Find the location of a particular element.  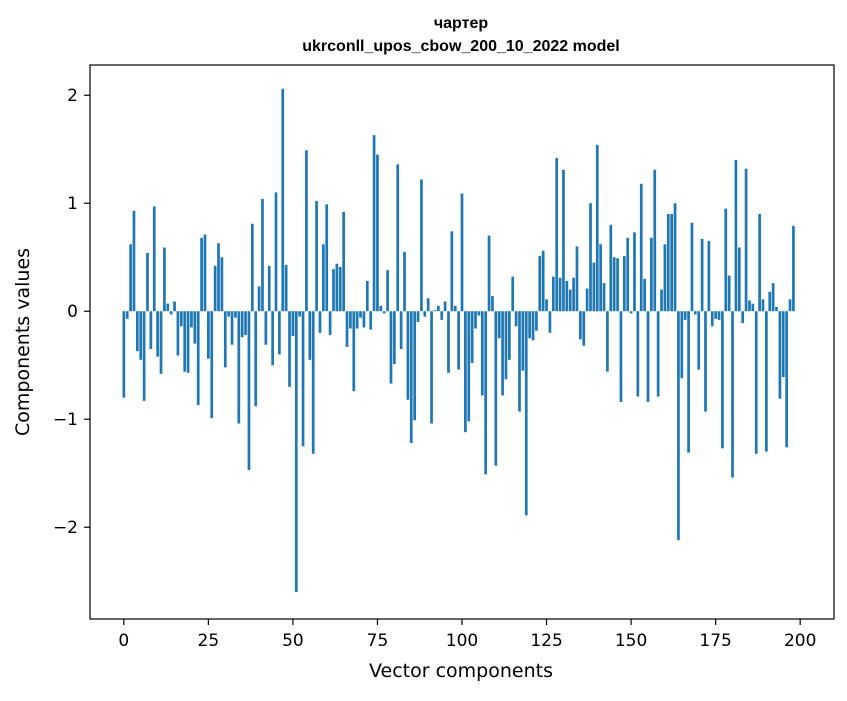

x-tick-label: 150 is located at coordinates (631, 641).